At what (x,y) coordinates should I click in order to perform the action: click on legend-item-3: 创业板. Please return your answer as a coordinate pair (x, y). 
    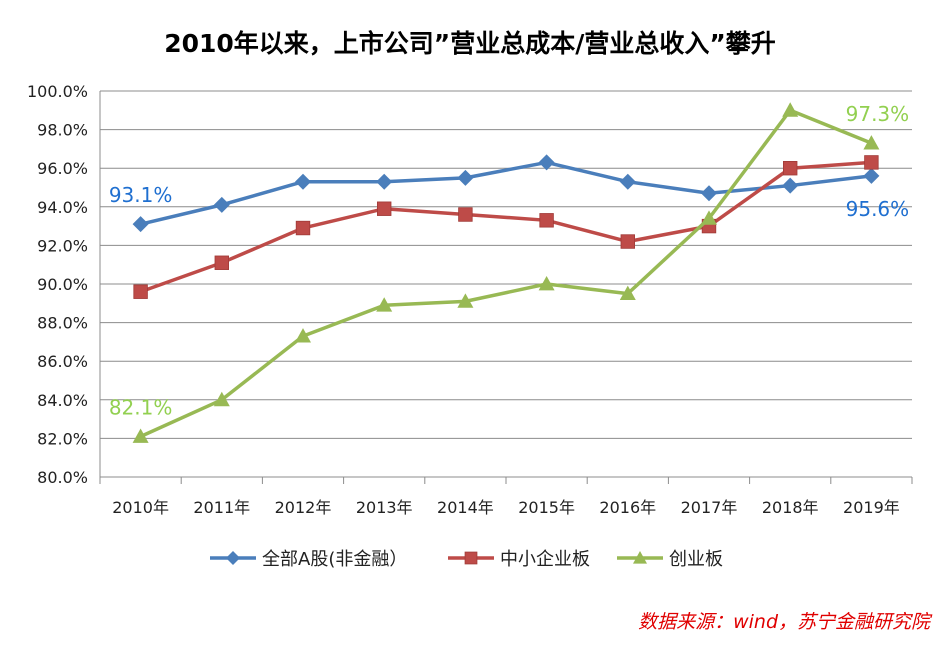
    Looking at the image, I should click on (670, 559).